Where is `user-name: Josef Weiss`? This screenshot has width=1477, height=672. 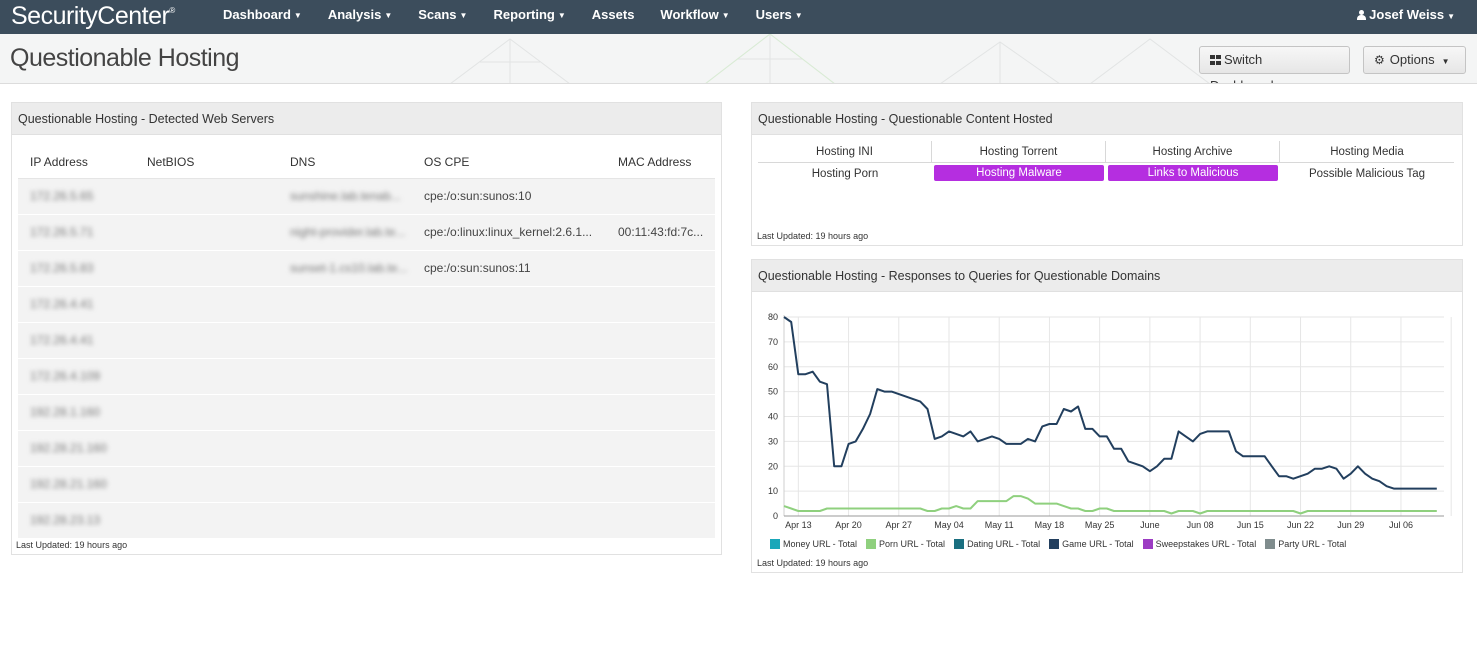 user-name: Josef Weiss is located at coordinates (1407, 14).